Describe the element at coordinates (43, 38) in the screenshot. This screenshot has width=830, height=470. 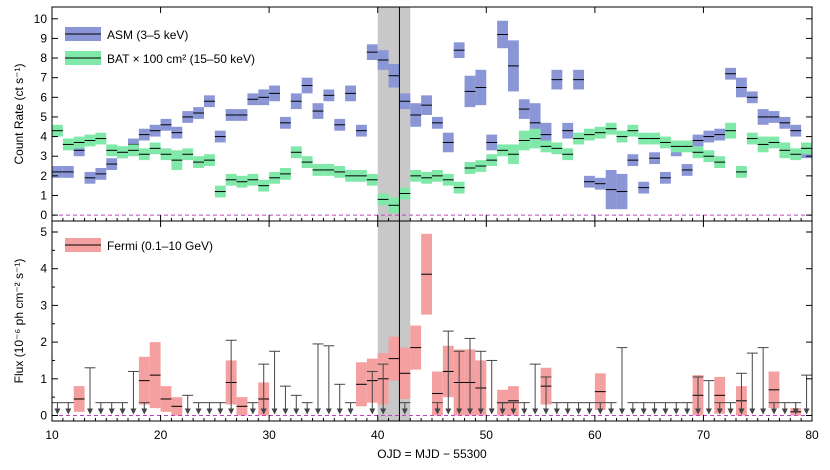
I see `y-tick-label-top: 9` at that location.